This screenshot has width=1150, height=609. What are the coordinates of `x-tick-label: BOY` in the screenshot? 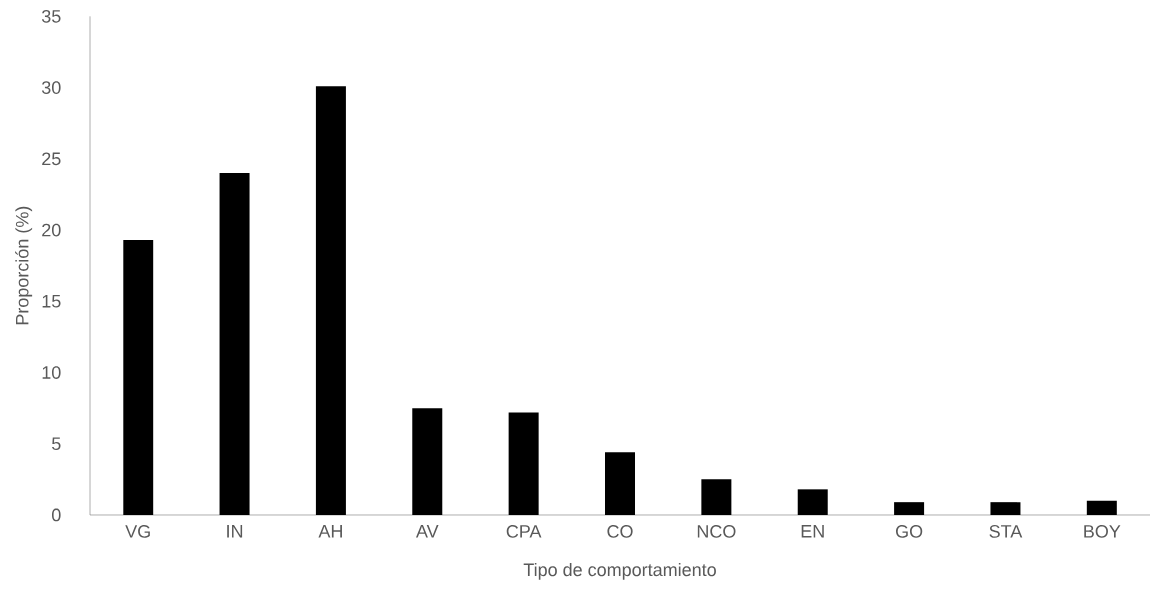 It's located at (1102, 531).